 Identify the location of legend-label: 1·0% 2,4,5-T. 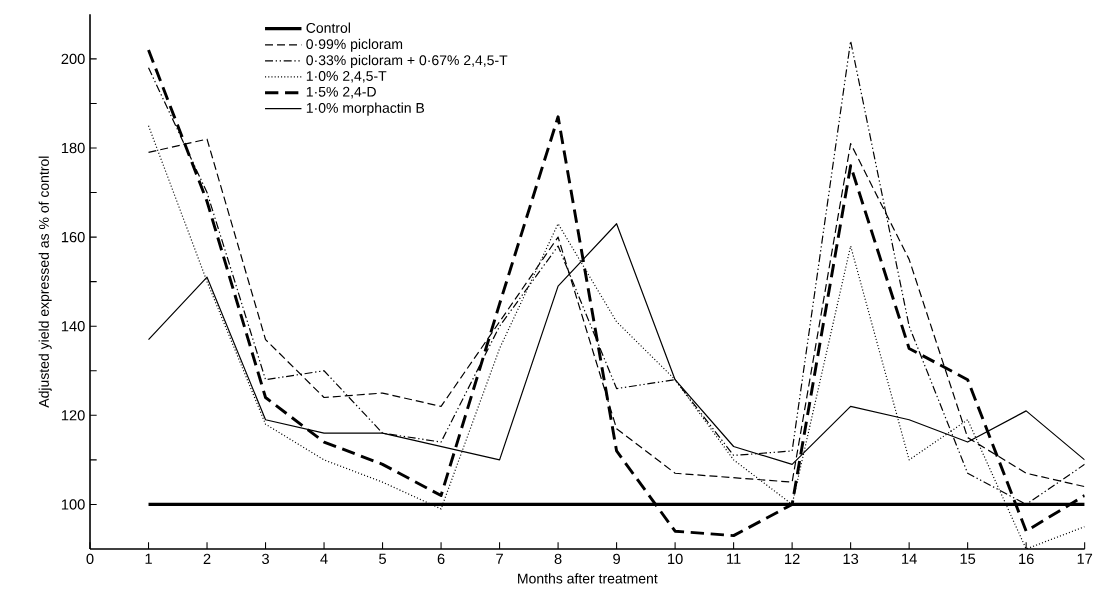
(346, 77).